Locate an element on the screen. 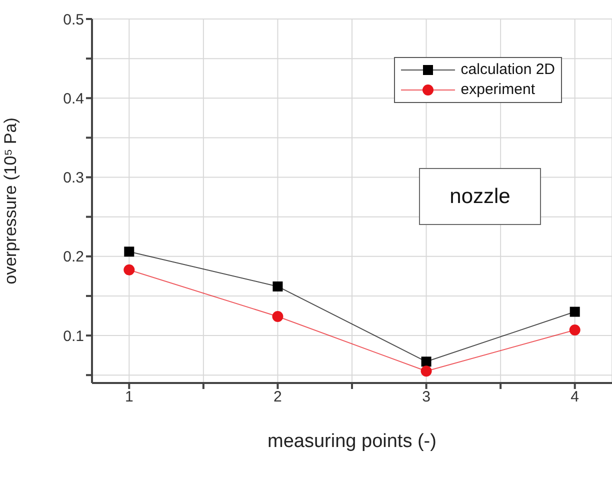  x-tick-label: 2 is located at coordinates (278, 397).